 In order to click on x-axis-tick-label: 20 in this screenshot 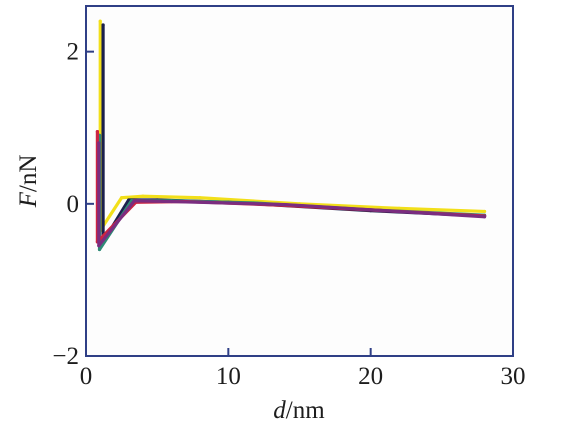, I will do `click(370, 376)`.